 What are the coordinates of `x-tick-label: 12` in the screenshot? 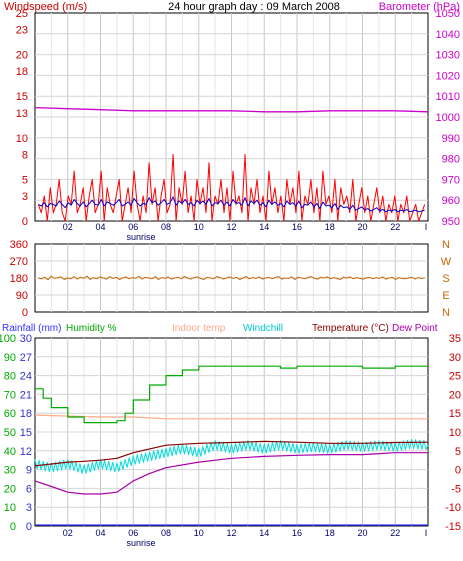 It's located at (231, 227).